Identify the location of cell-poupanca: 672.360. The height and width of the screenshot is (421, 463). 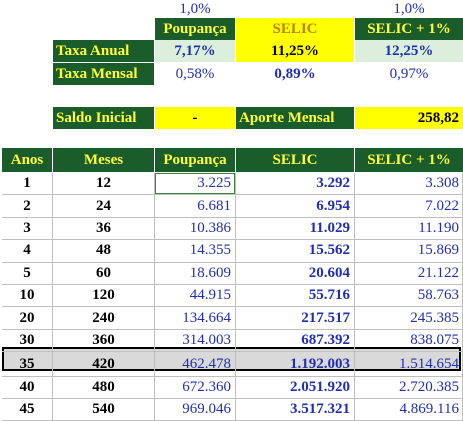
(206, 386).